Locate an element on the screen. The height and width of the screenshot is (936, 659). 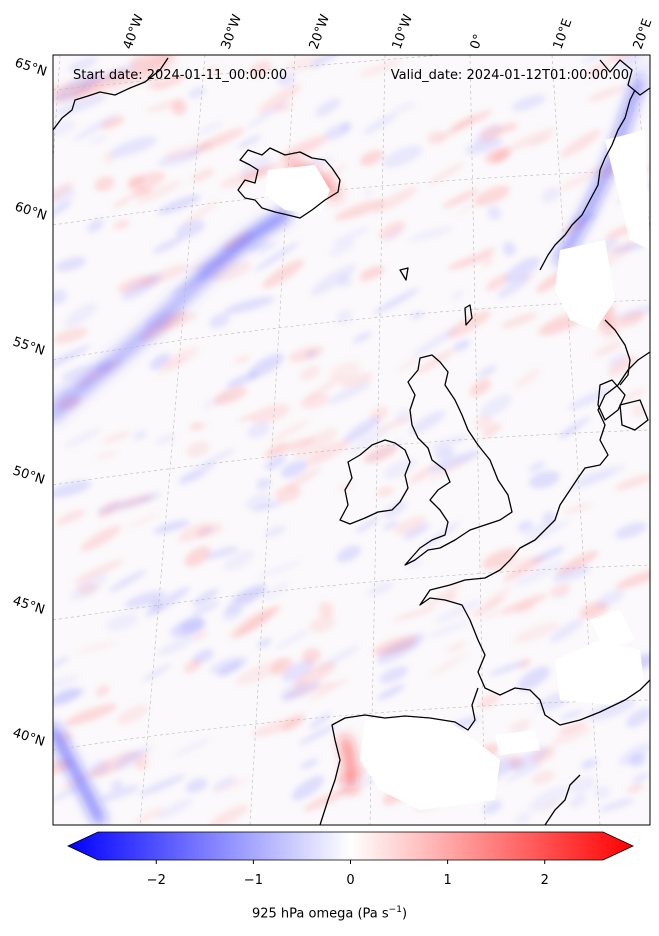
lon-label: 20°W is located at coordinates (320, 31).